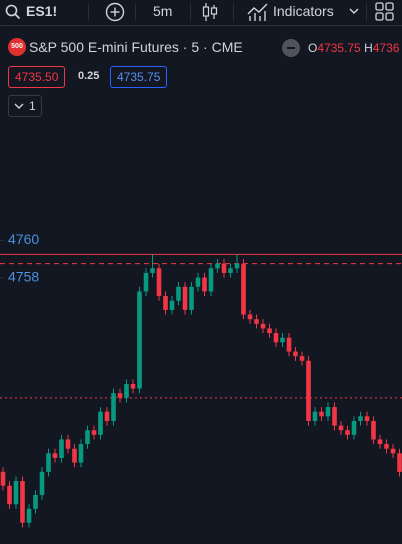 This screenshot has height=544, width=402. What do you see at coordinates (303, 11) in the screenshot?
I see `indicators-button: Indicators` at bounding box center [303, 11].